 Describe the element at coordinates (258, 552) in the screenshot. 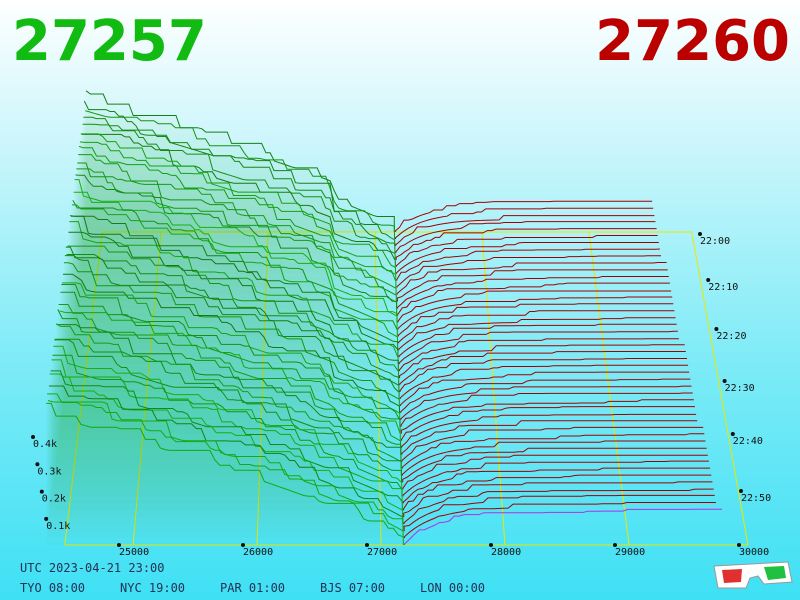

I see `price-label: 26000` at that location.